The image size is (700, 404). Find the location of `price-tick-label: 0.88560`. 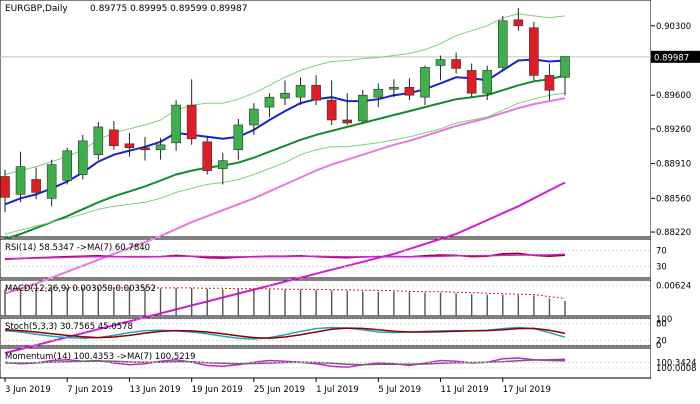

price-tick-label: 0.88560 is located at coordinates (673, 199).